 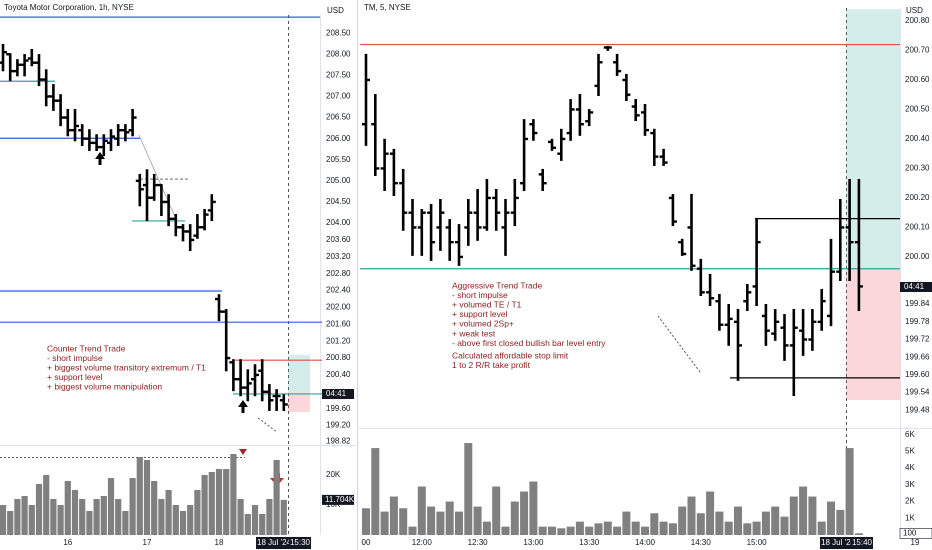 I want to click on x-tick-label: 14:30, so click(x=701, y=542).